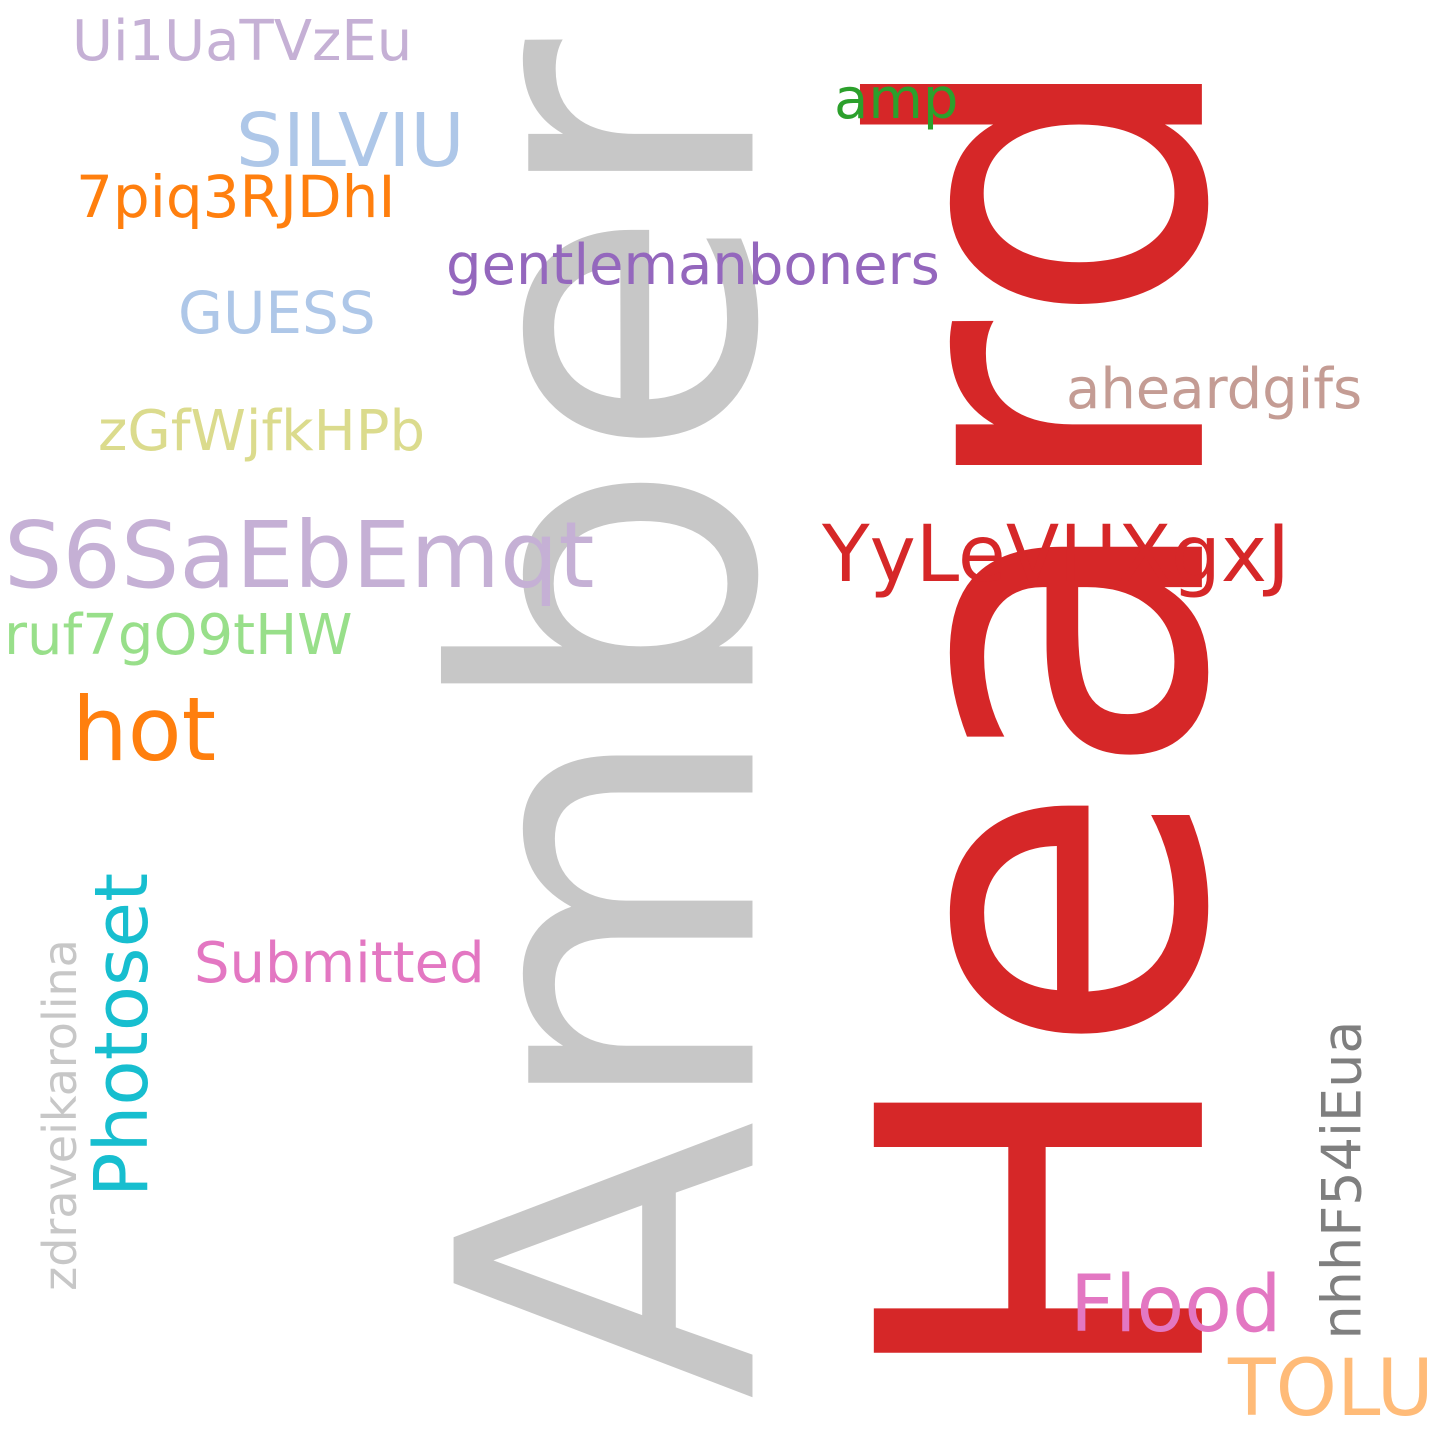 This screenshot has height=1440, width=1440. What do you see at coordinates (1331, 1389) in the screenshot?
I see `word-tolu: TOLU` at bounding box center [1331, 1389].